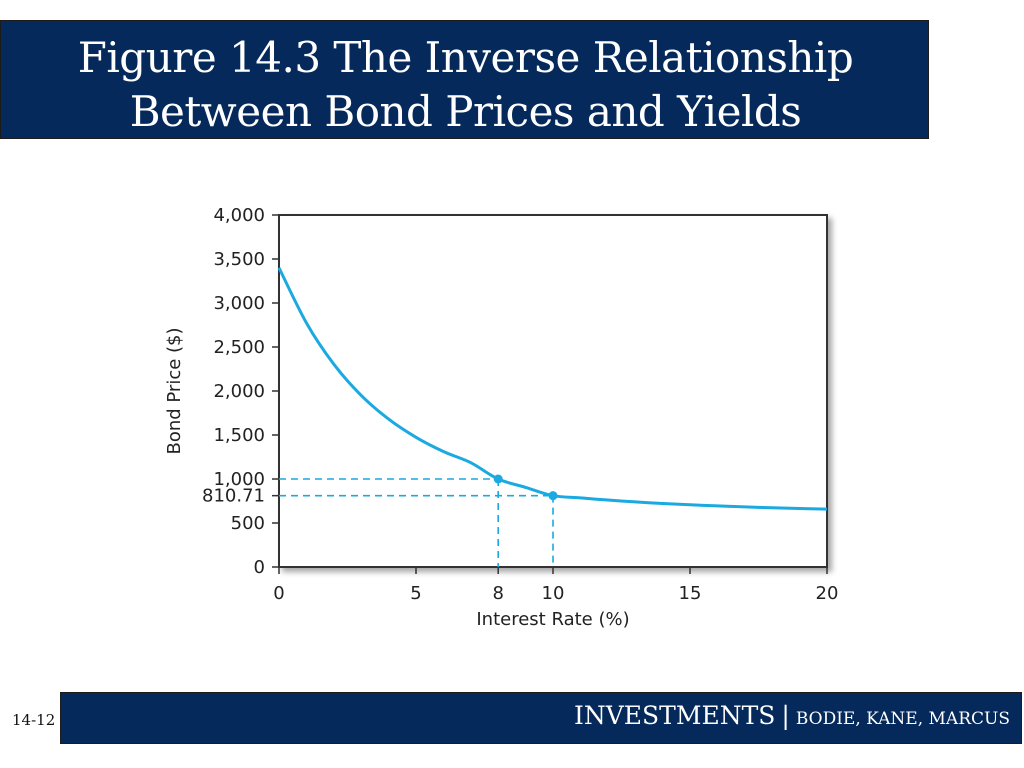 This screenshot has height=768, width=1024. Describe the element at coordinates (794, 721) in the screenshot. I see `footer-brand: INVESTMENTS | BODIE, KANE, MARCUS` at that location.